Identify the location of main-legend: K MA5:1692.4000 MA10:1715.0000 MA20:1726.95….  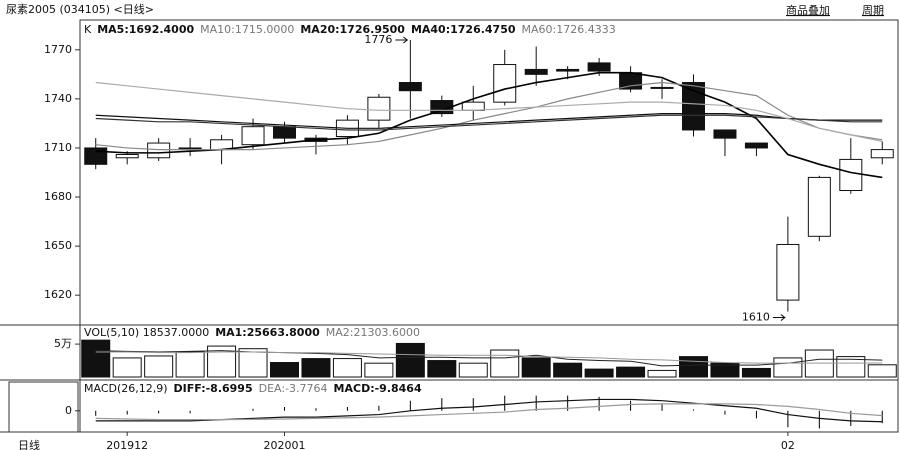
(350, 29).